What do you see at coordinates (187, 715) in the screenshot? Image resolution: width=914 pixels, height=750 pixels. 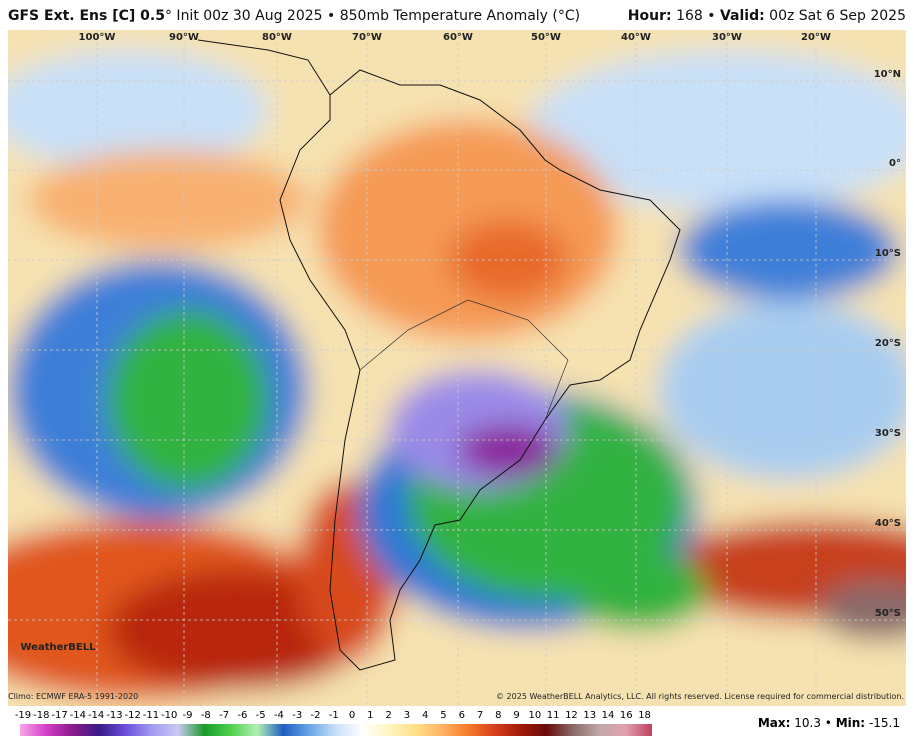 I see `scale-label: -9` at bounding box center [187, 715].